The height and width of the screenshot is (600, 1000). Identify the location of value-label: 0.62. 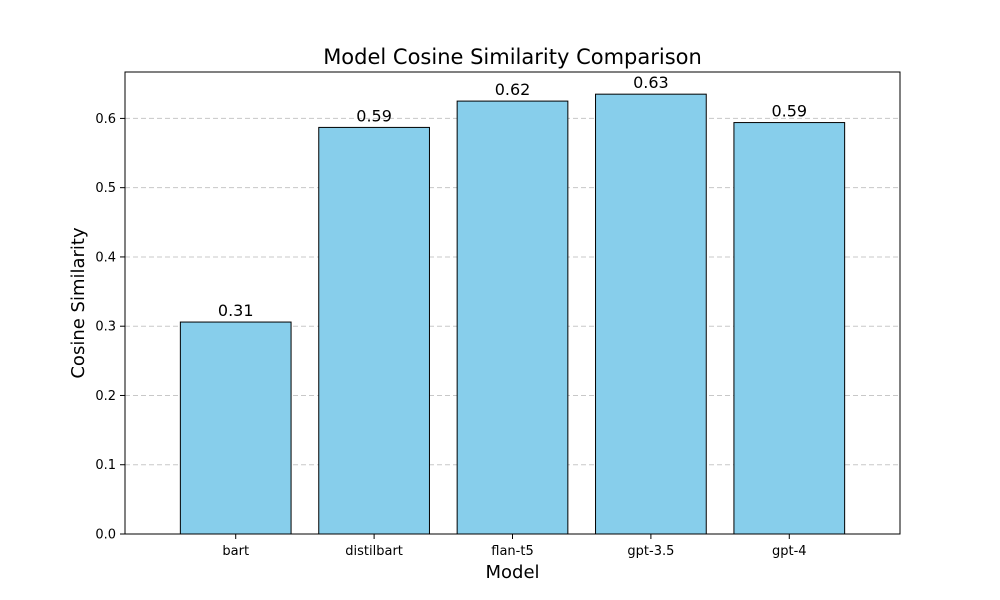
(513, 89).